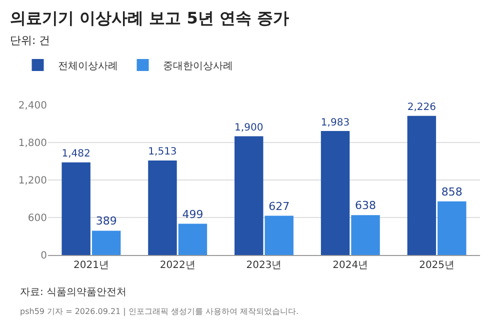 This screenshot has height=333, width=500. What do you see at coordinates (279, 206) in the screenshot?
I see `data-label: 627` at bounding box center [279, 206].